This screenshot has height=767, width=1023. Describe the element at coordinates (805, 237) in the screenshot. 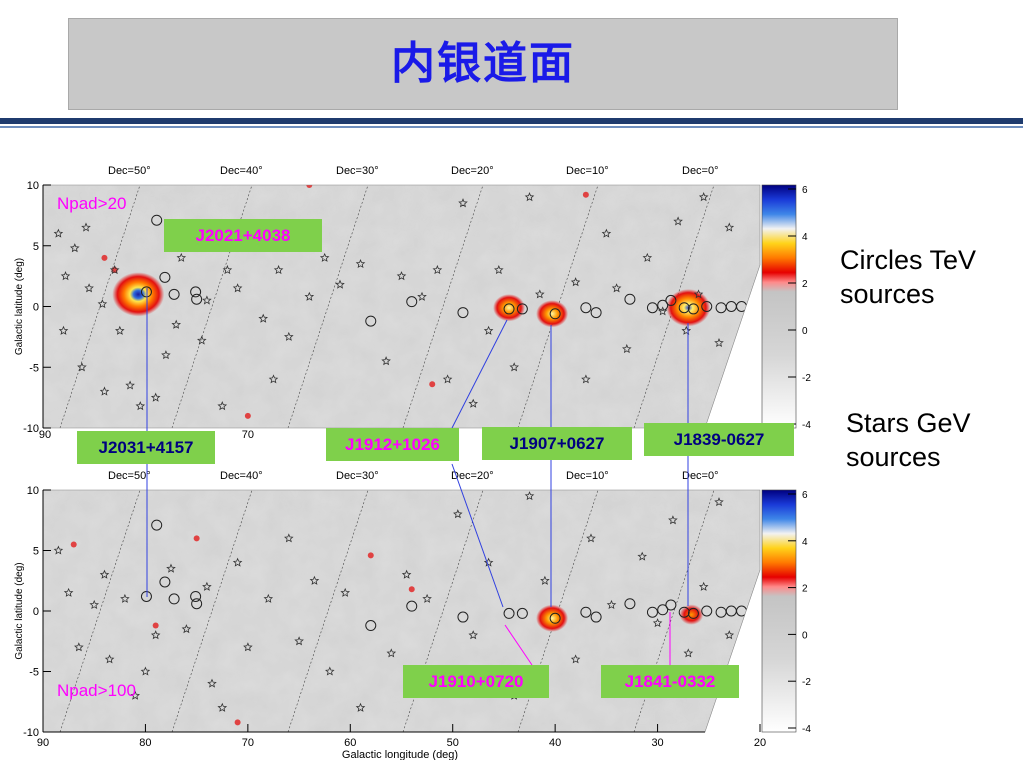

I see `colorbar-tick-label: 4` at that location.